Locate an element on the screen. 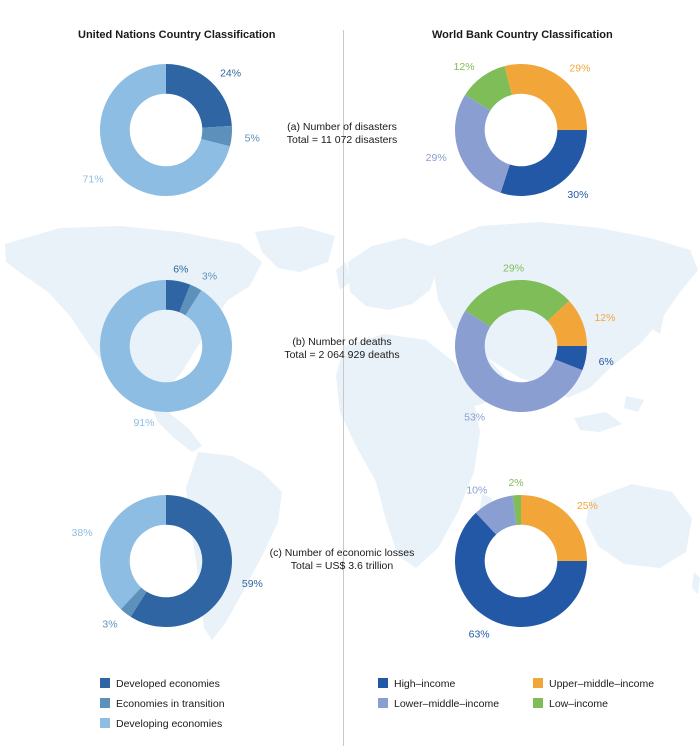 The width and height of the screenshot is (700, 746). legend-label-transition: Economies in transition is located at coordinates (170, 704).